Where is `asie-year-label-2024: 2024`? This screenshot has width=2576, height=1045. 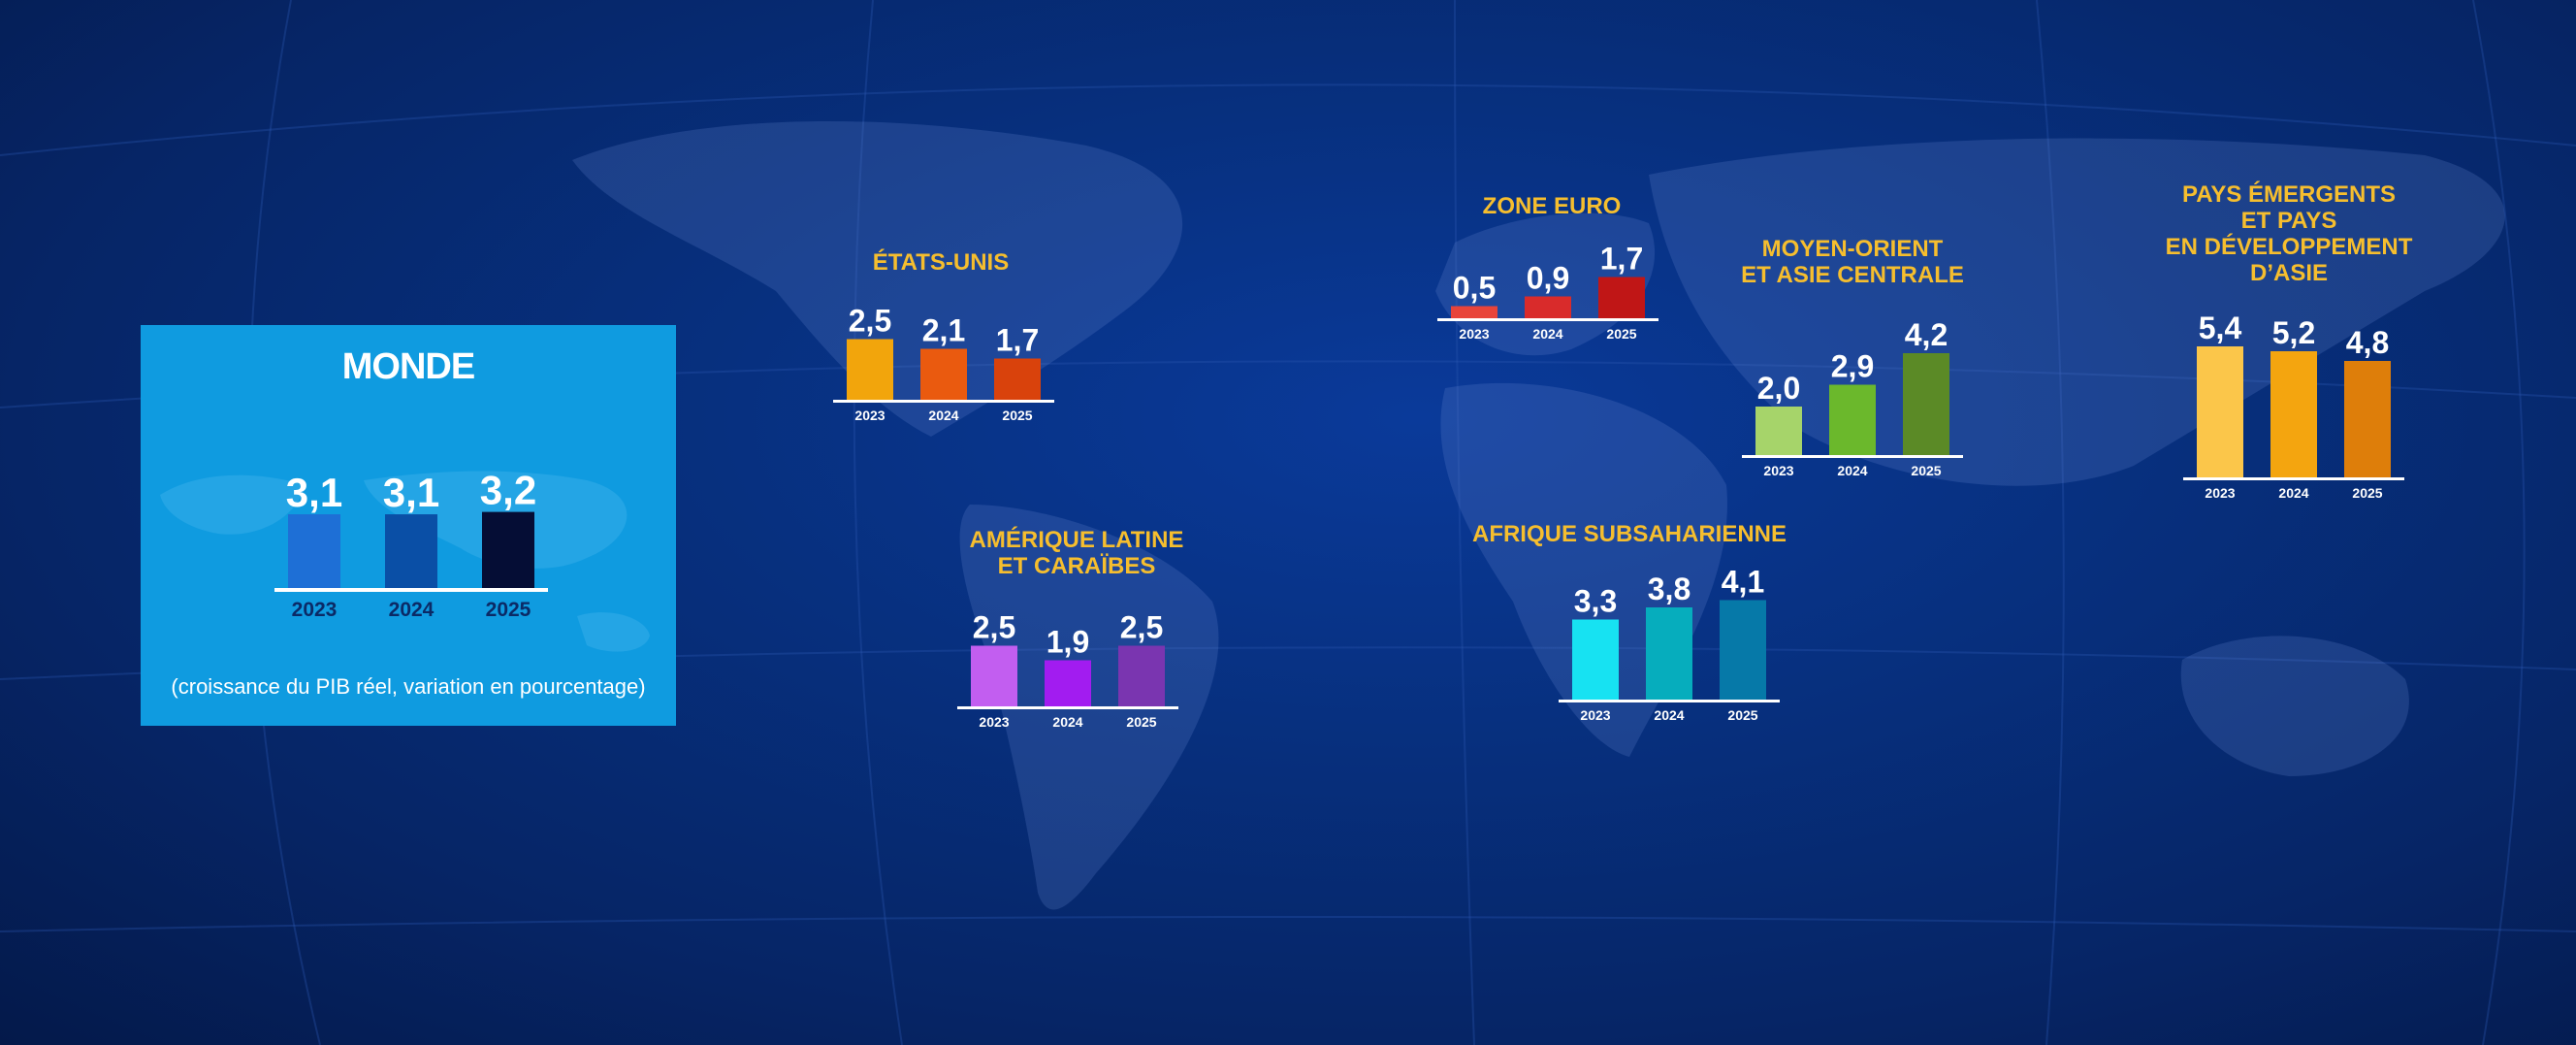
asie-year-label-2024: 2024 is located at coordinates (2293, 493).